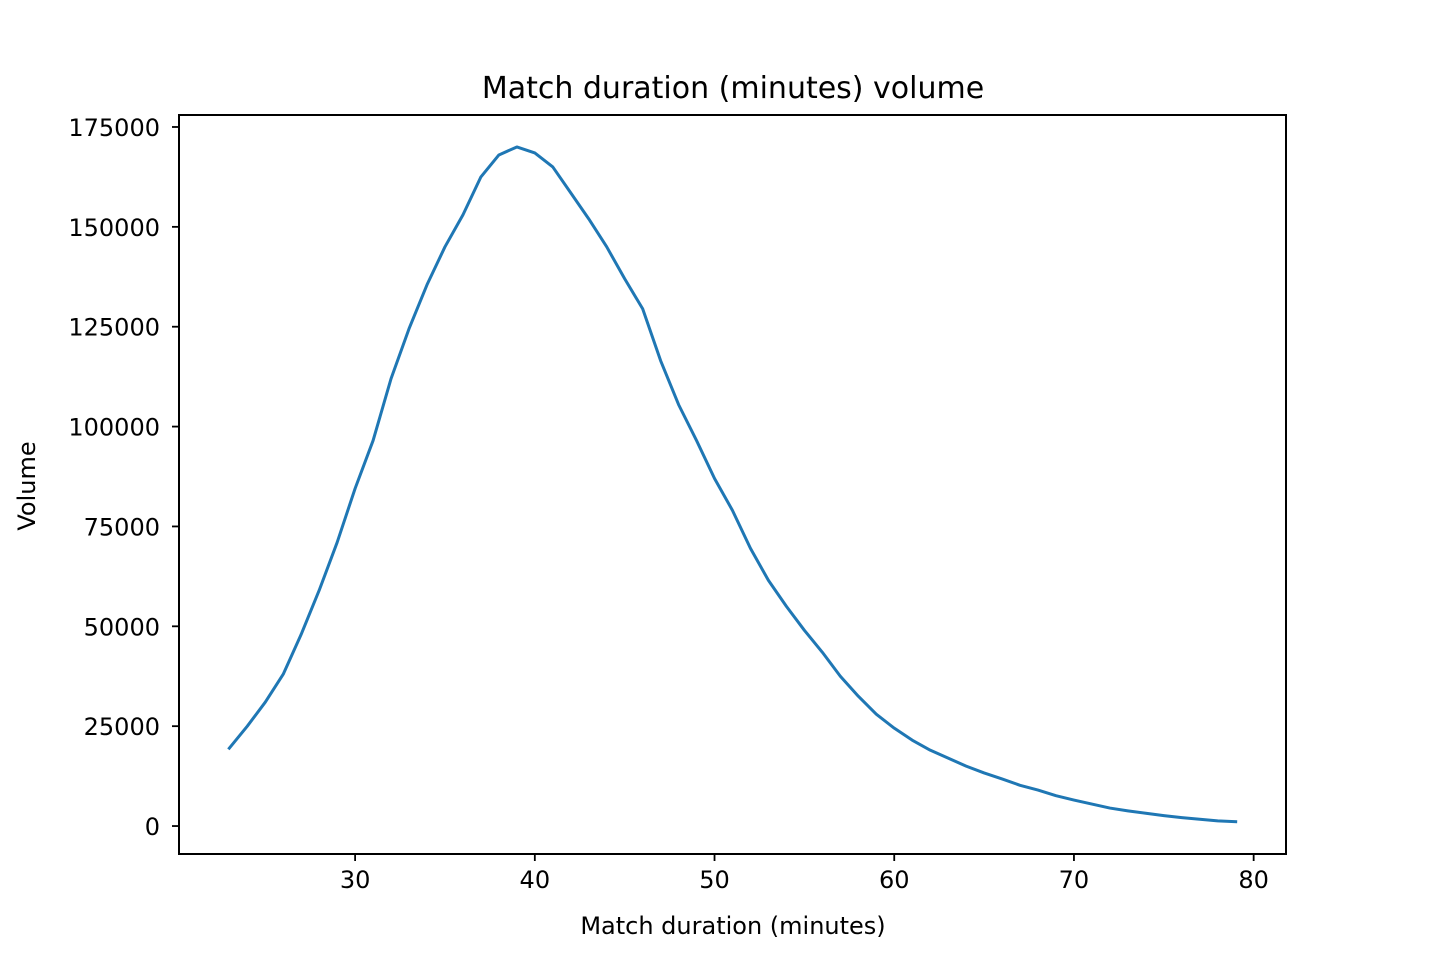 The height and width of the screenshot is (960, 1430). Describe the element at coordinates (1074, 880) in the screenshot. I see `x-tick-label: 70` at that location.